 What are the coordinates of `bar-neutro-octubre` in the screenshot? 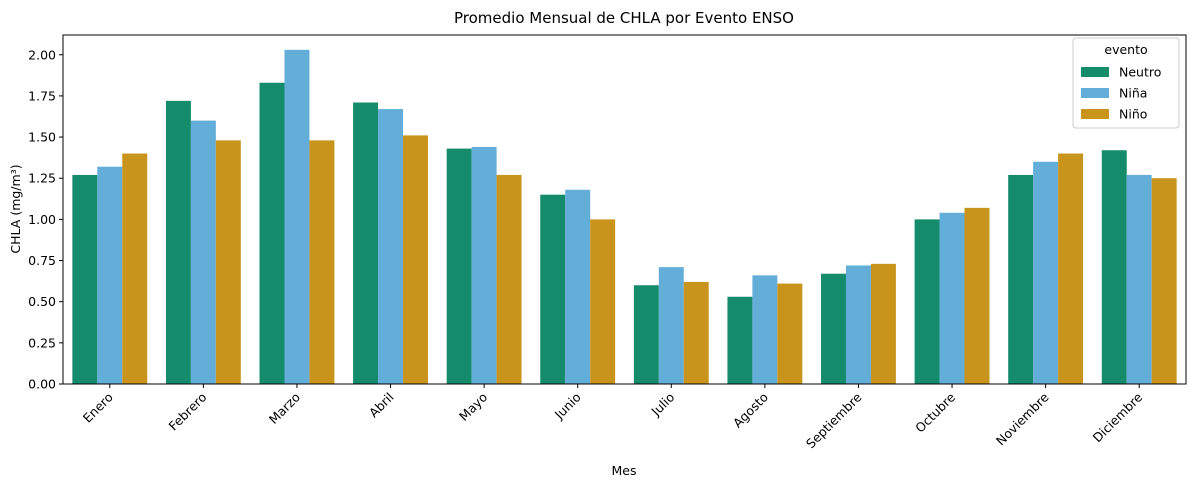 It's located at (927, 301).